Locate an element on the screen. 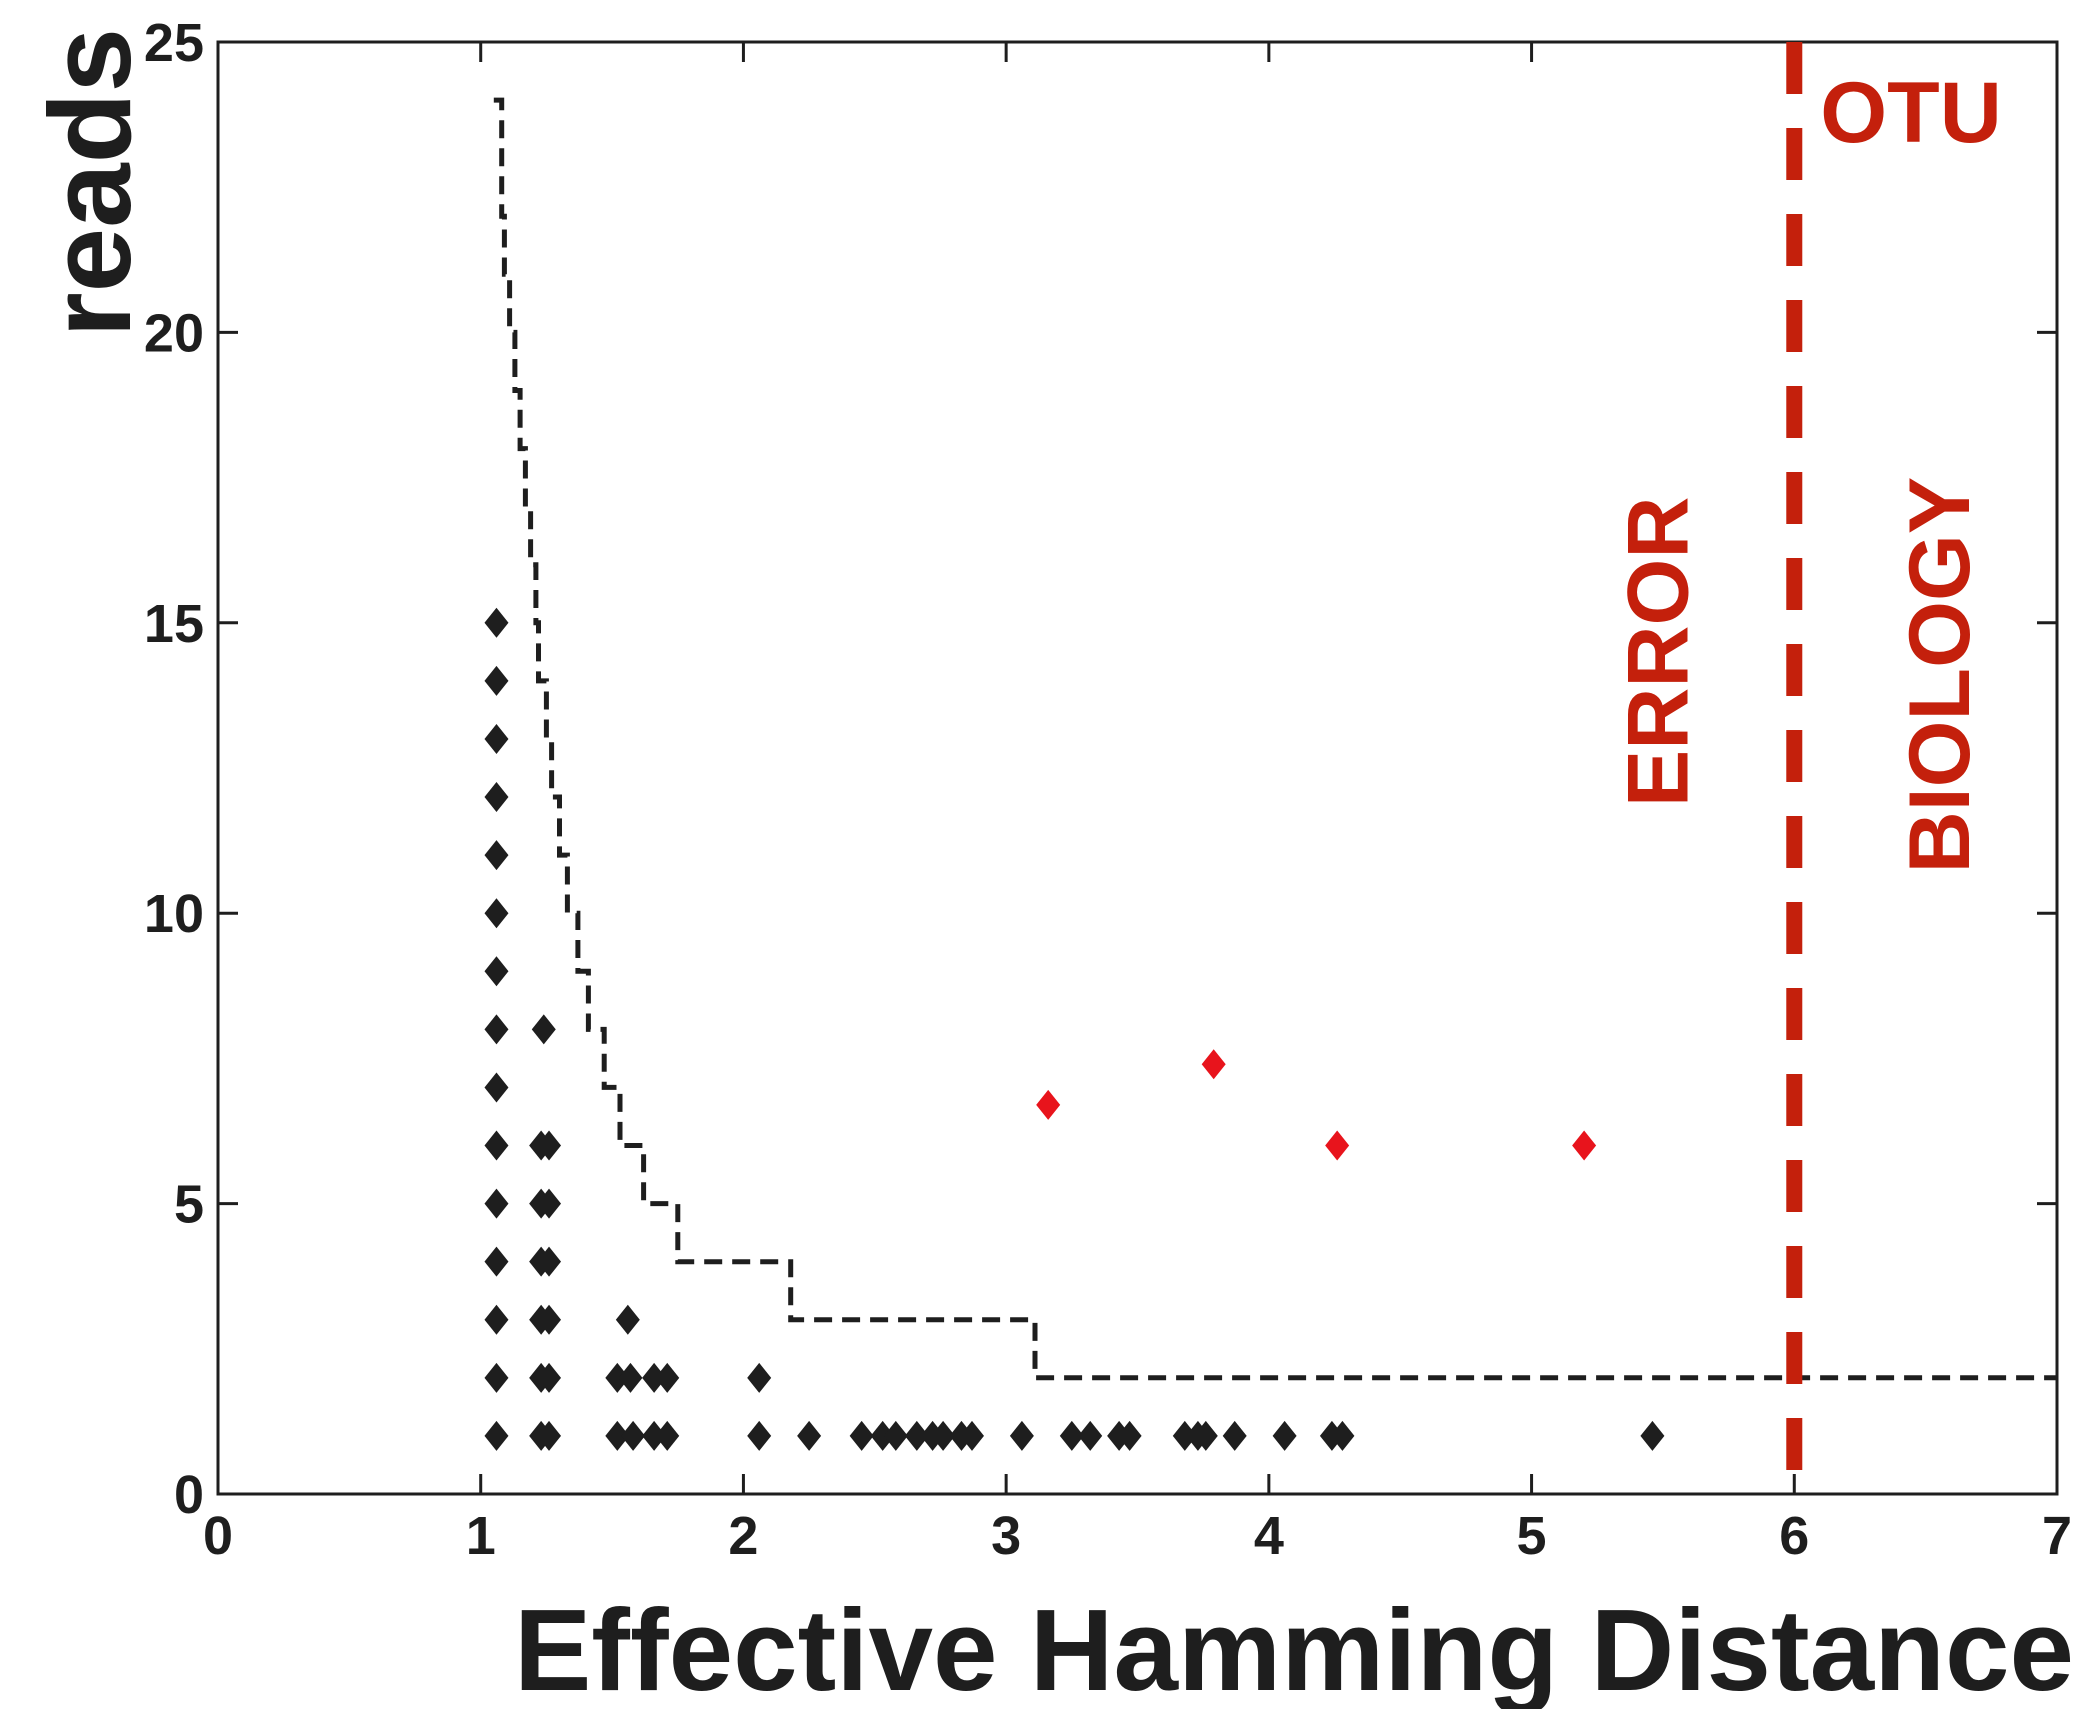 This screenshot has width=2083, height=1709. y-tick-label: 25 is located at coordinates (174, 43).